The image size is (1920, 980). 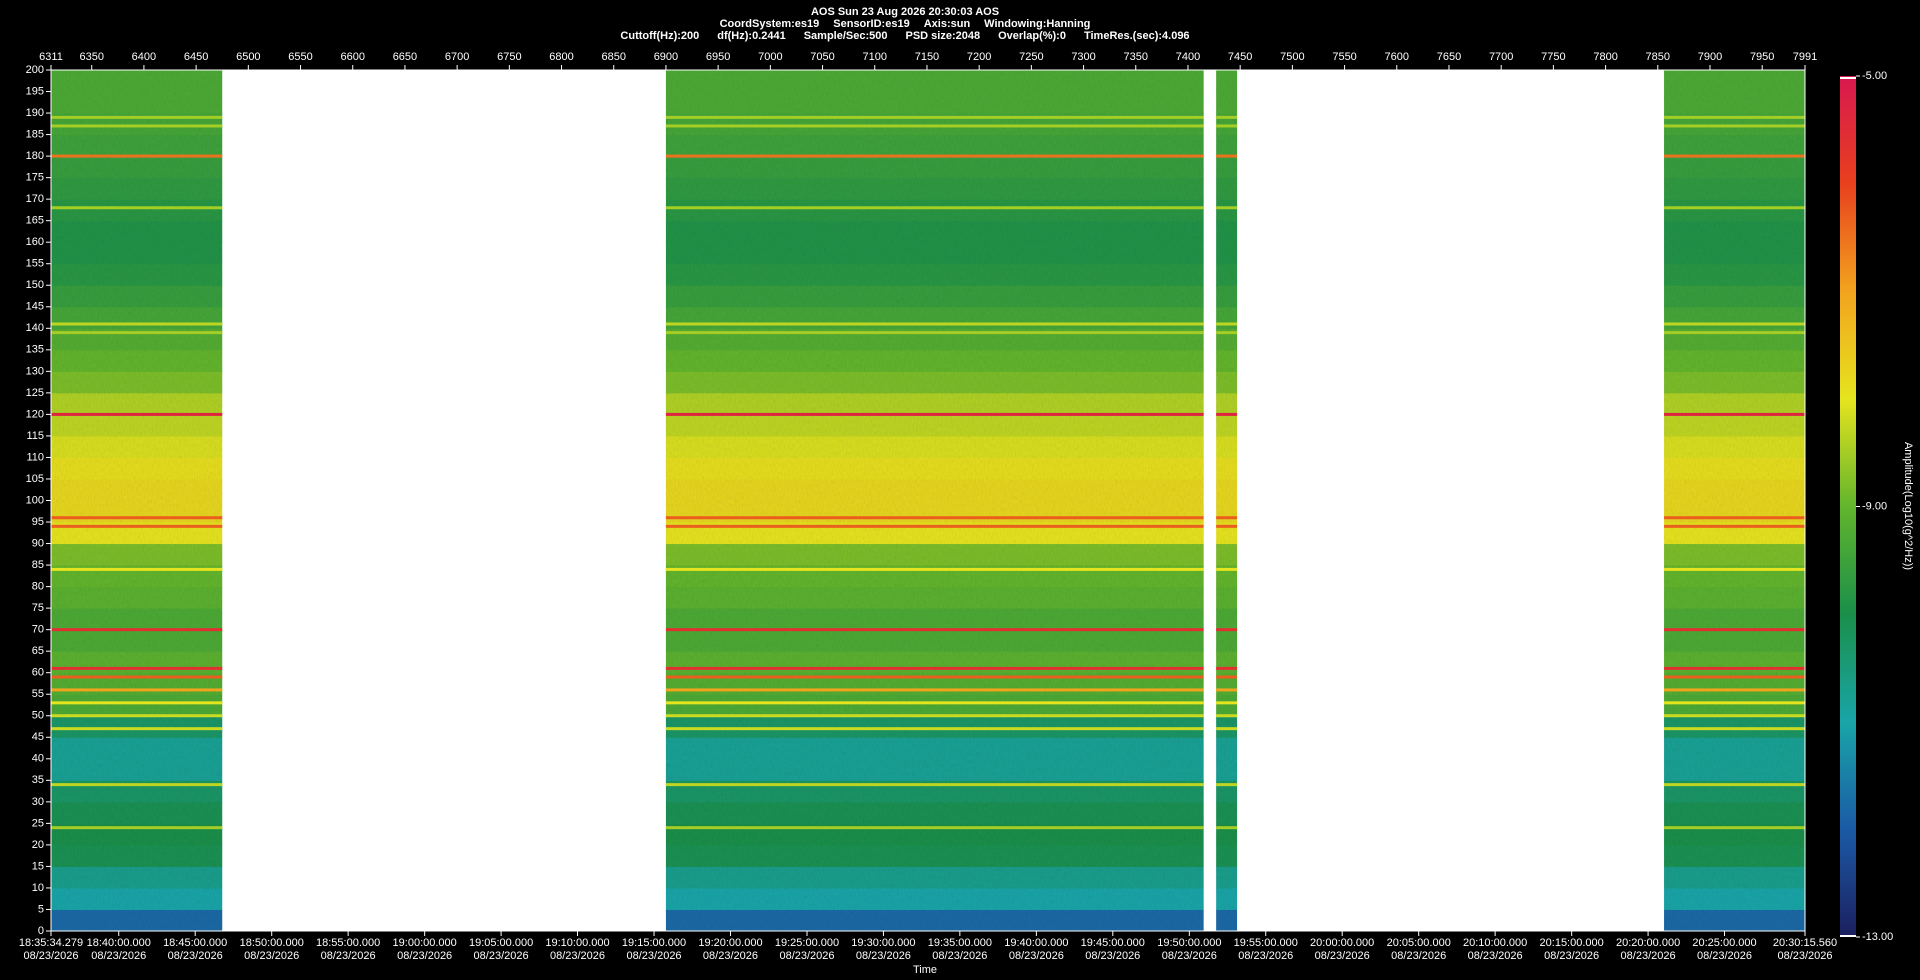 What do you see at coordinates (35, 307) in the screenshot?
I see `y-tick-label: 145` at bounding box center [35, 307].